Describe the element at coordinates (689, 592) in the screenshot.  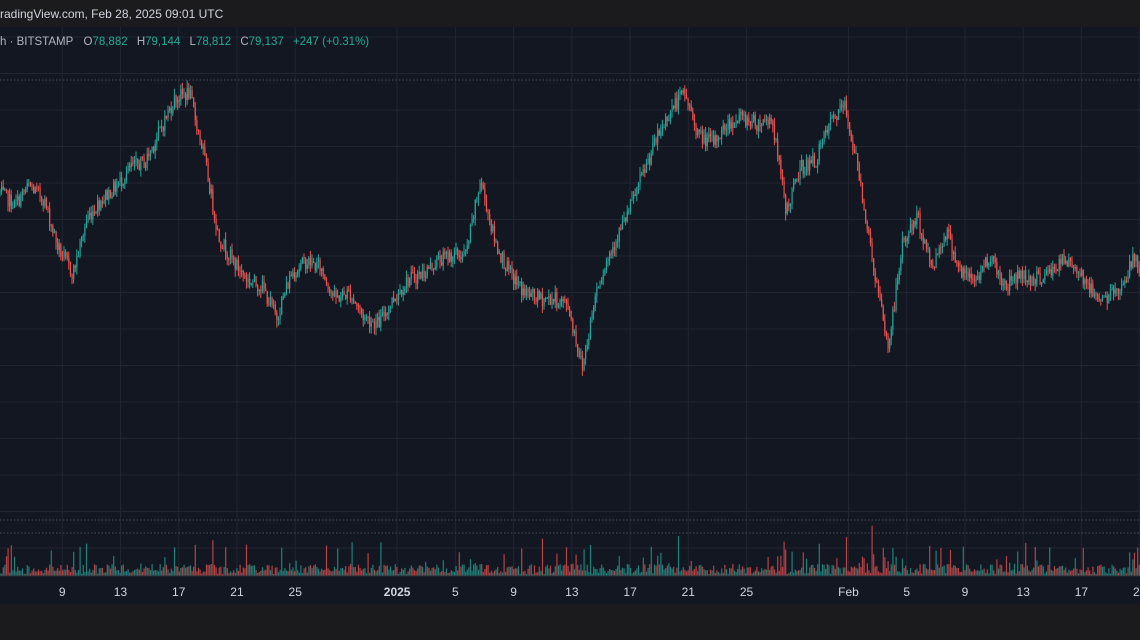
I see `time-axis-label: 21` at that location.